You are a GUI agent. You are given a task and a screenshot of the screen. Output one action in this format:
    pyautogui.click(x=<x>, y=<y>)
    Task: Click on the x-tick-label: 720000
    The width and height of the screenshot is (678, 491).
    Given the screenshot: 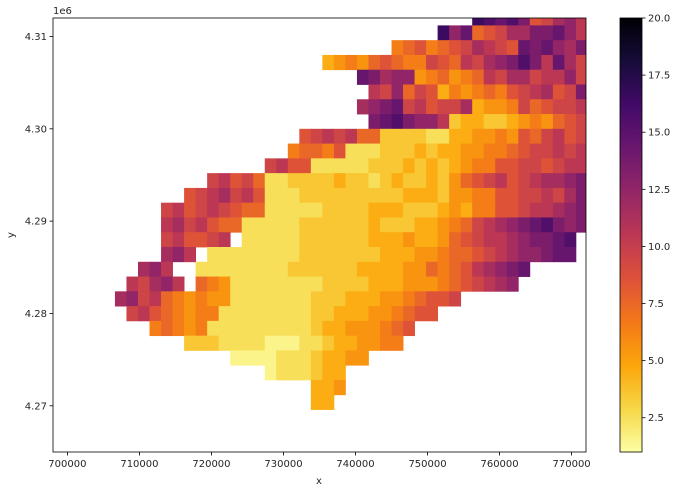 What is the action you would take?
    pyautogui.click(x=211, y=464)
    